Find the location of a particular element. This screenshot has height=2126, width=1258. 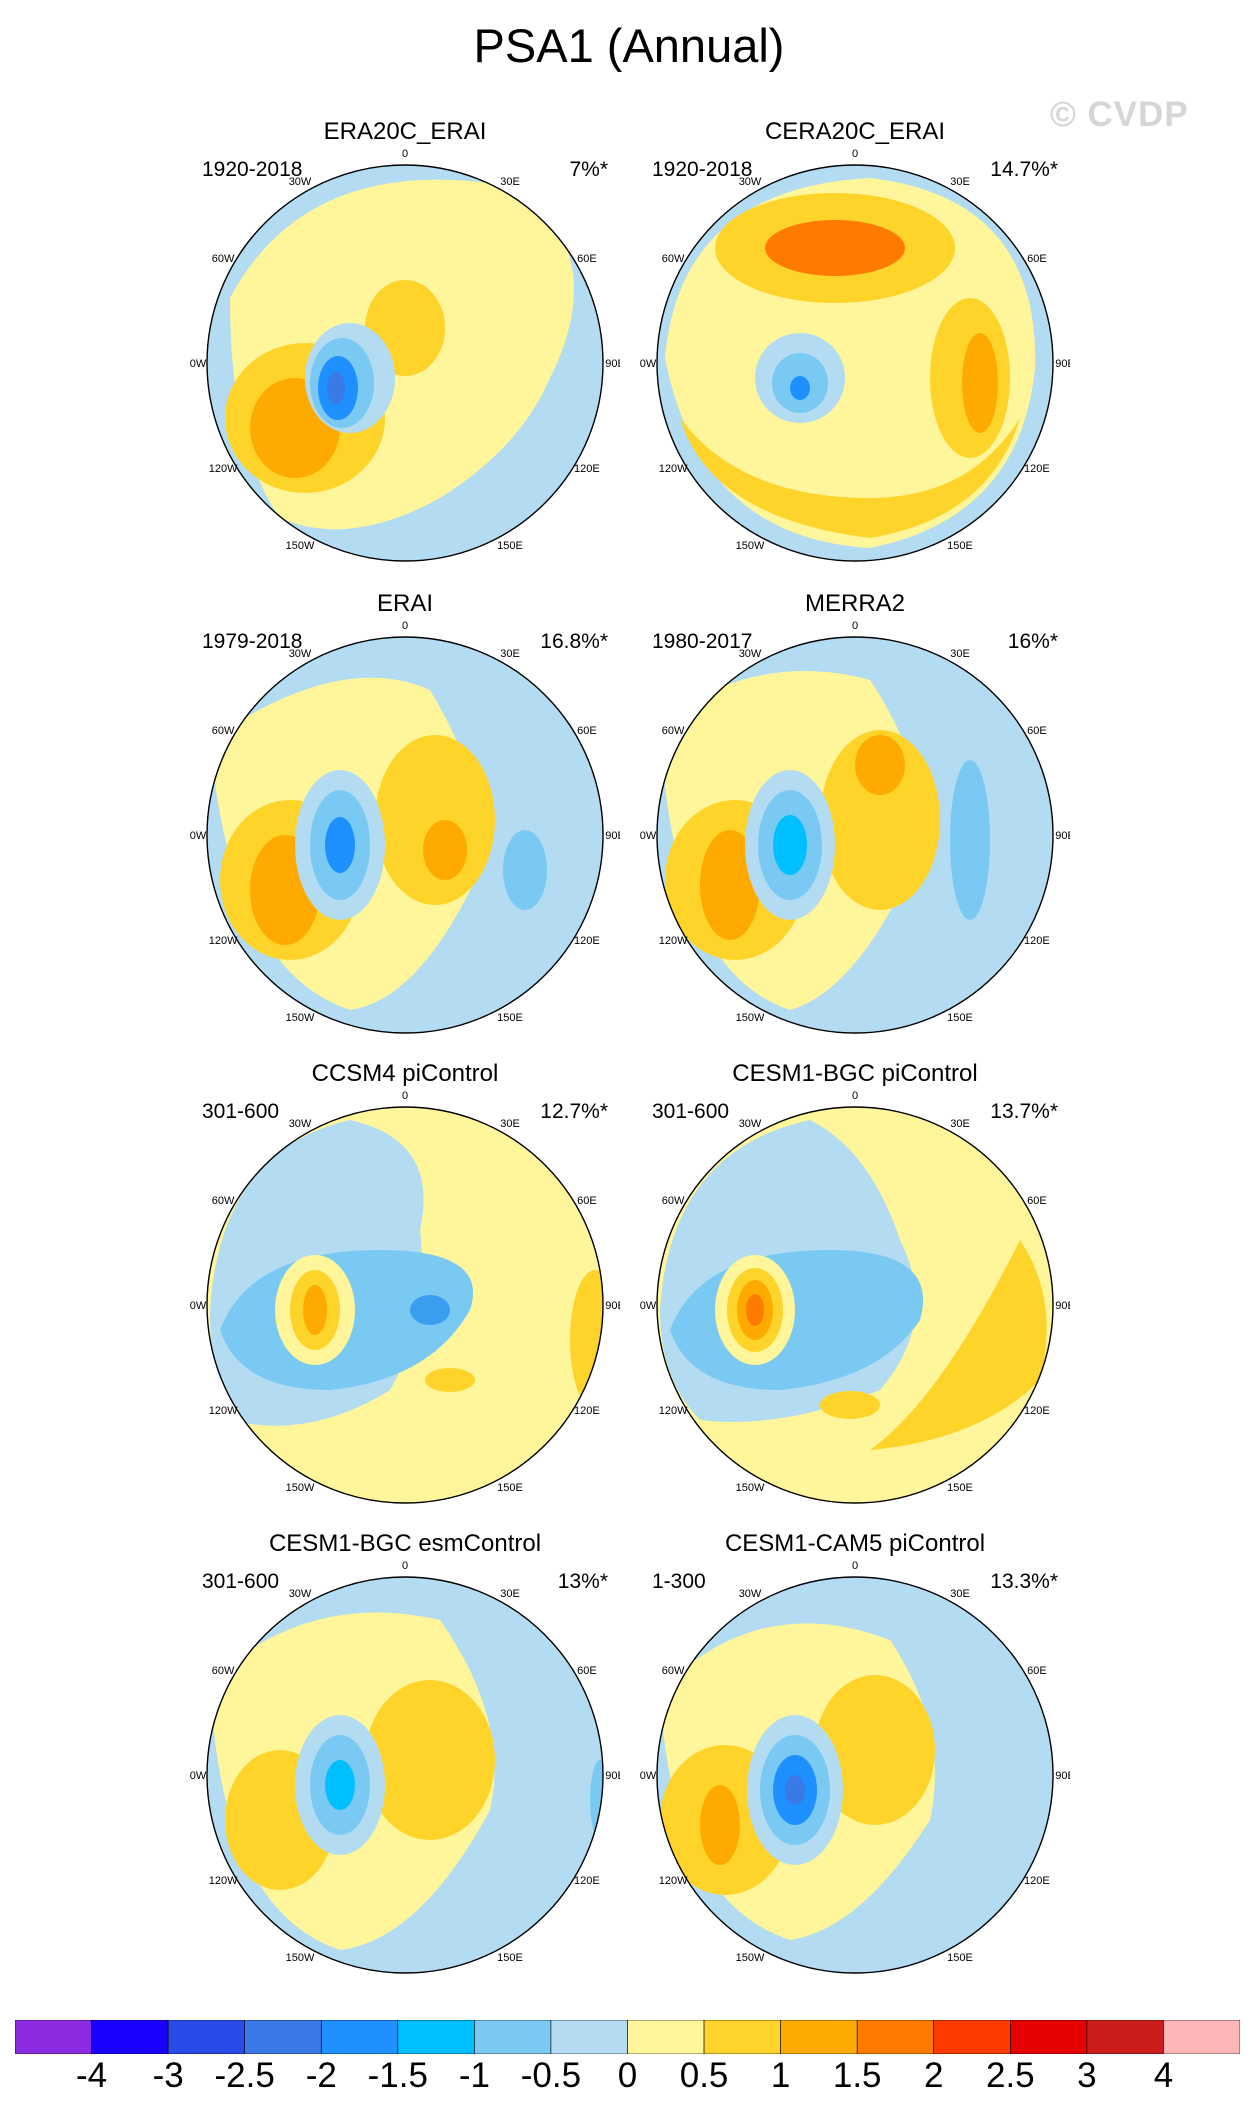

colorbar-tick-label: 2 is located at coordinates (934, 2075).